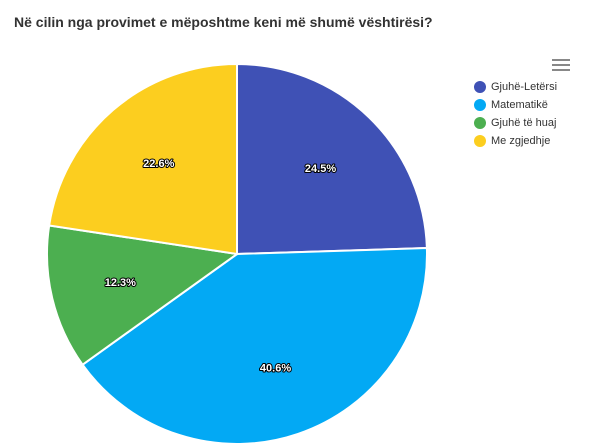 Image resolution: width=595 pixels, height=448 pixels. What do you see at coordinates (120, 283) in the screenshot?
I see `slice-data-label: 12.3%` at bounding box center [120, 283].